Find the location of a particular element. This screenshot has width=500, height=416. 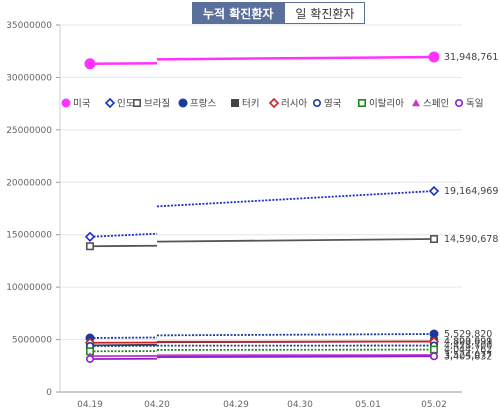

legend-item: 스페인 is located at coordinates (430, 104).